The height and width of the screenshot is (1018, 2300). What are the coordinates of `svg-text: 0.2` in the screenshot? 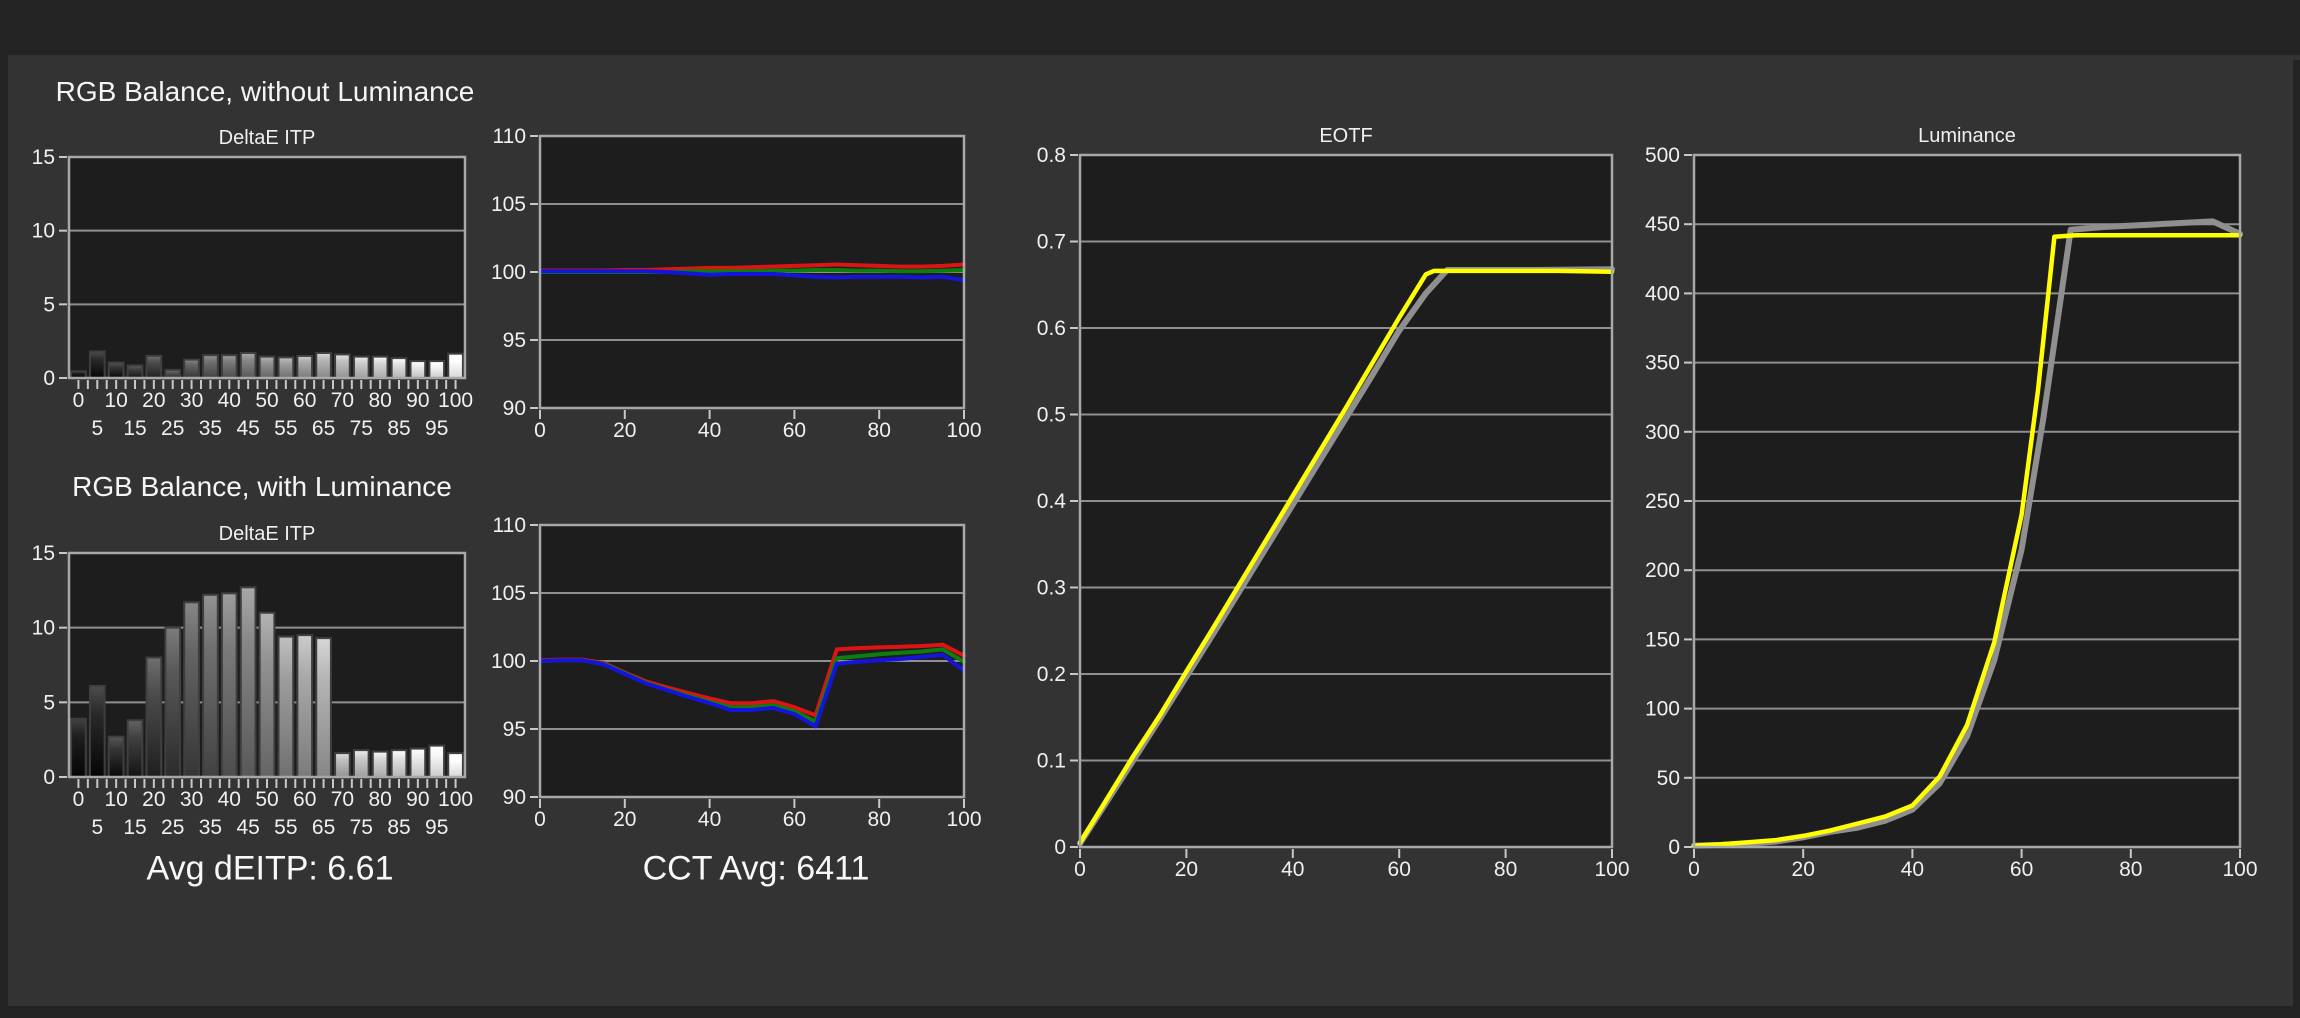 It's located at (1051, 674).